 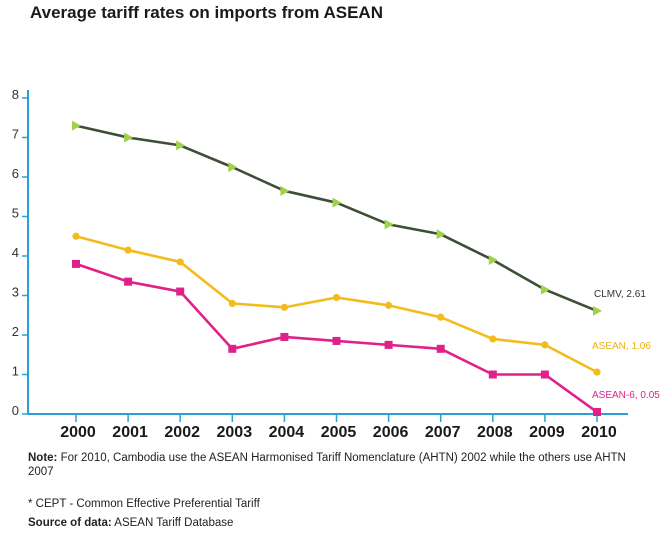 I want to click on x-tick-label: 2009, so click(x=547, y=432).